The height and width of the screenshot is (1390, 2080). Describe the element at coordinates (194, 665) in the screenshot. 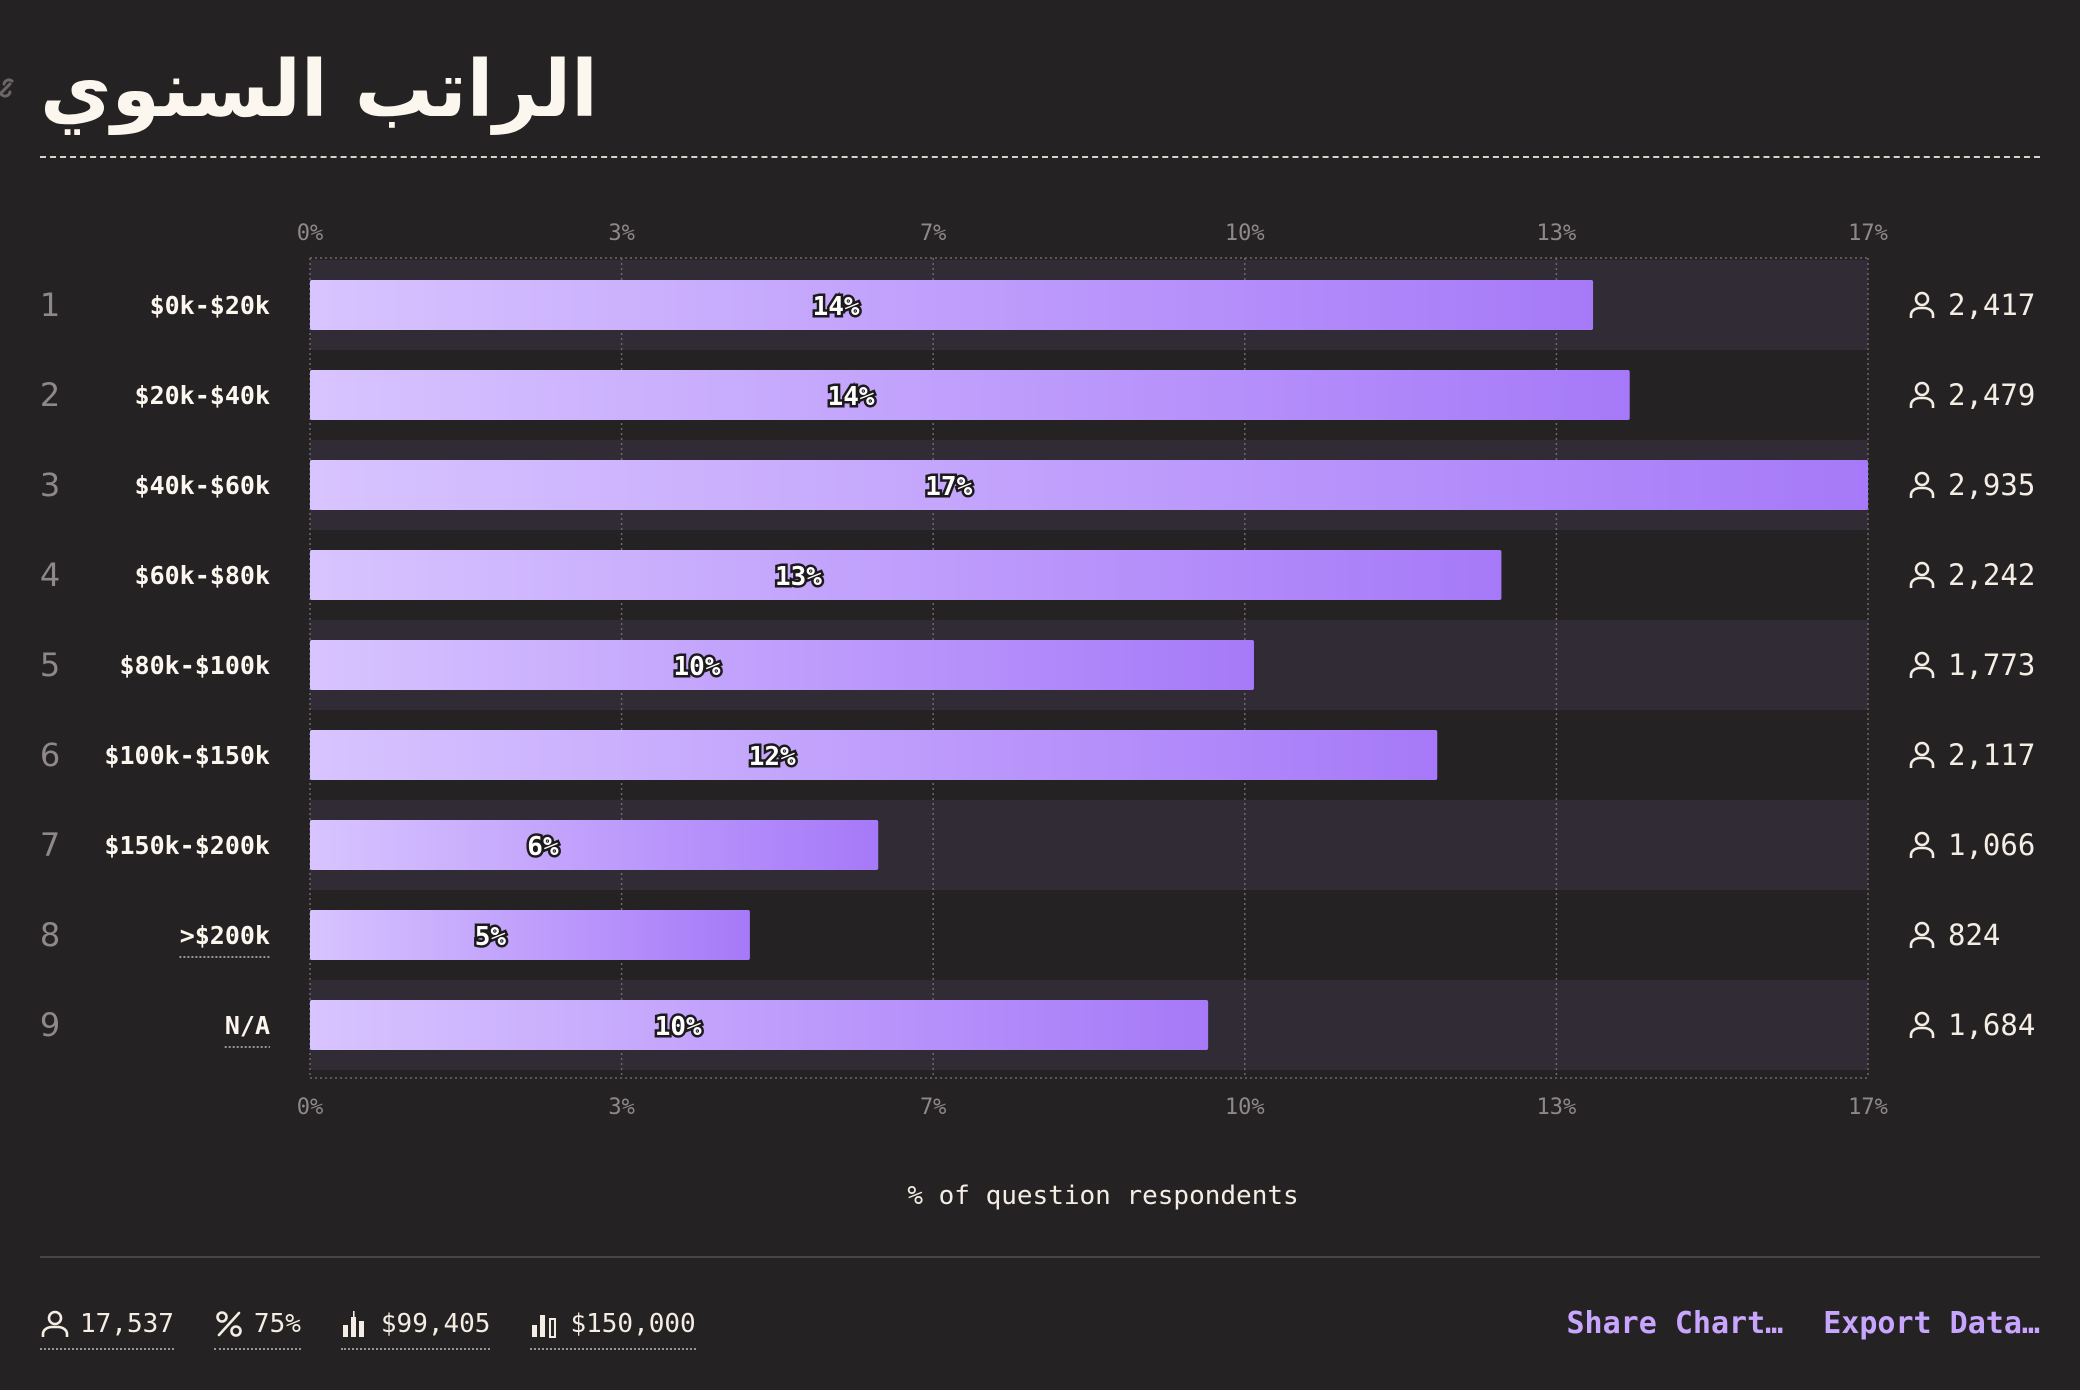

I see `category-label: $80k-$100k` at that location.